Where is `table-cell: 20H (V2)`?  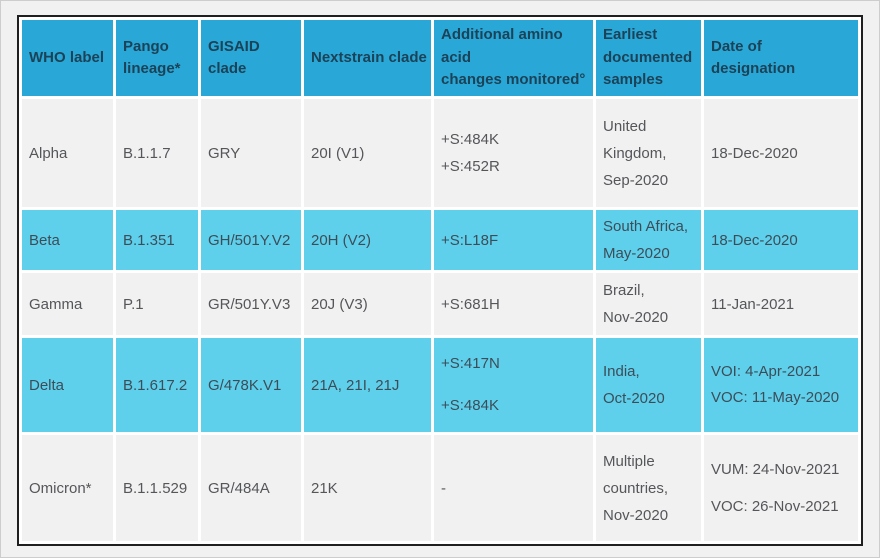 table-cell: 20H (V2) is located at coordinates (367, 240).